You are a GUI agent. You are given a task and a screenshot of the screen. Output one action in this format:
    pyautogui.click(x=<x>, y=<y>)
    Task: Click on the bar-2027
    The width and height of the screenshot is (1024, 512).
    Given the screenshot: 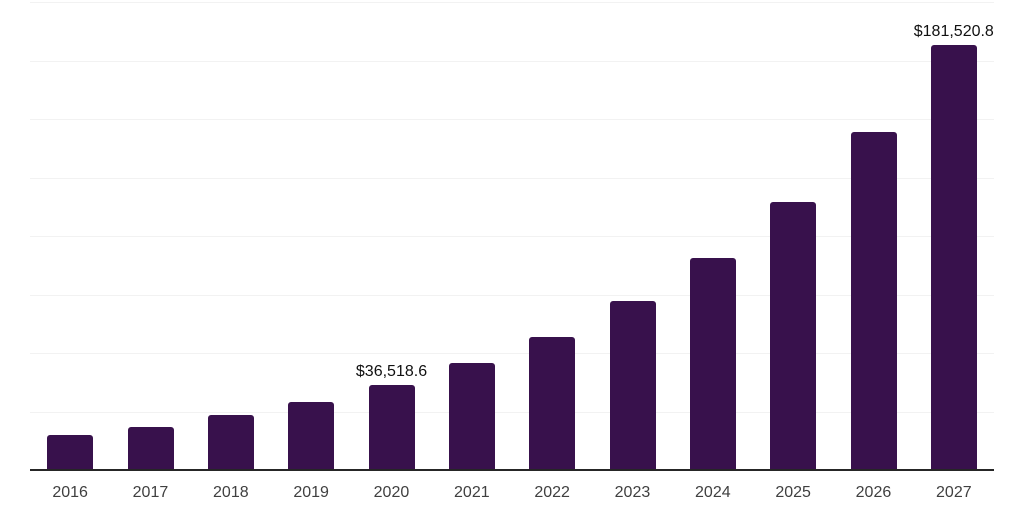 What is the action you would take?
    pyautogui.click(x=953, y=257)
    